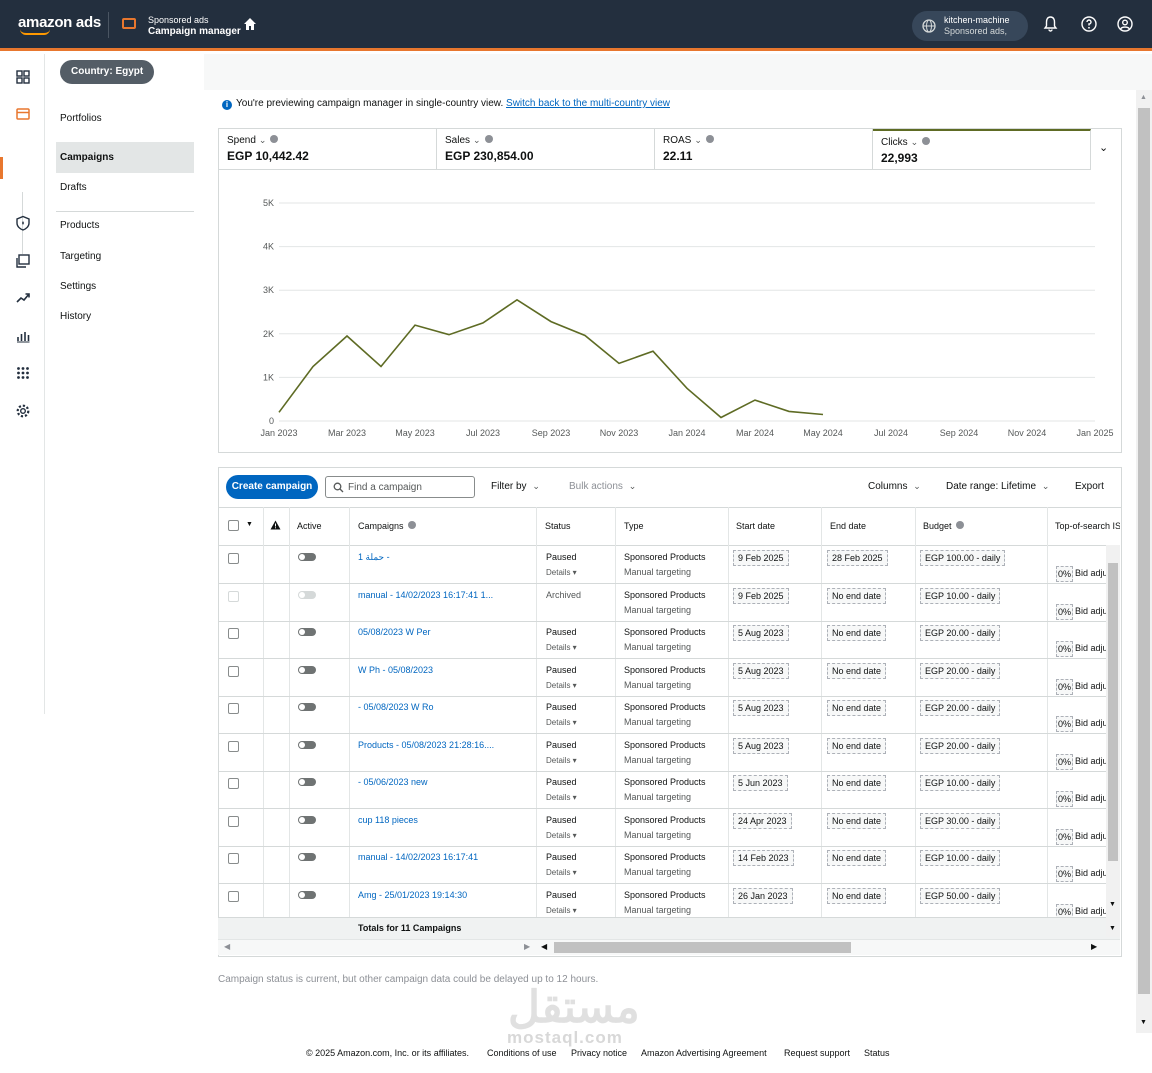 This screenshot has height=1073, width=1152. Describe the element at coordinates (23, 373) in the screenshot. I see `apps-grid-icon` at that location.